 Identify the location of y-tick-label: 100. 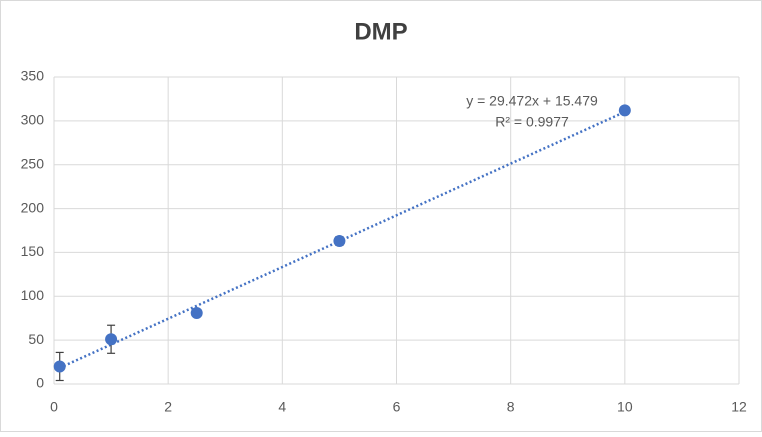
(33, 295).